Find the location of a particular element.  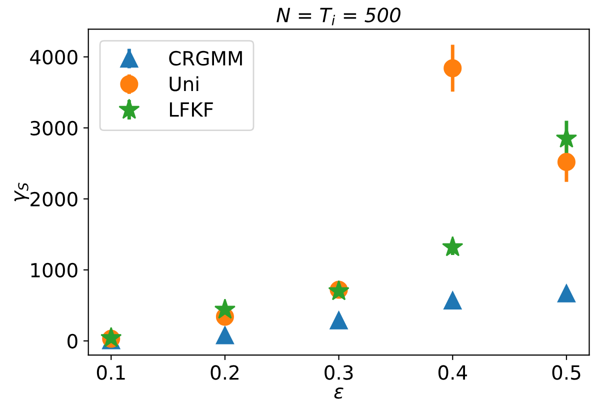

legend-label: Uni is located at coordinates (184, 84).